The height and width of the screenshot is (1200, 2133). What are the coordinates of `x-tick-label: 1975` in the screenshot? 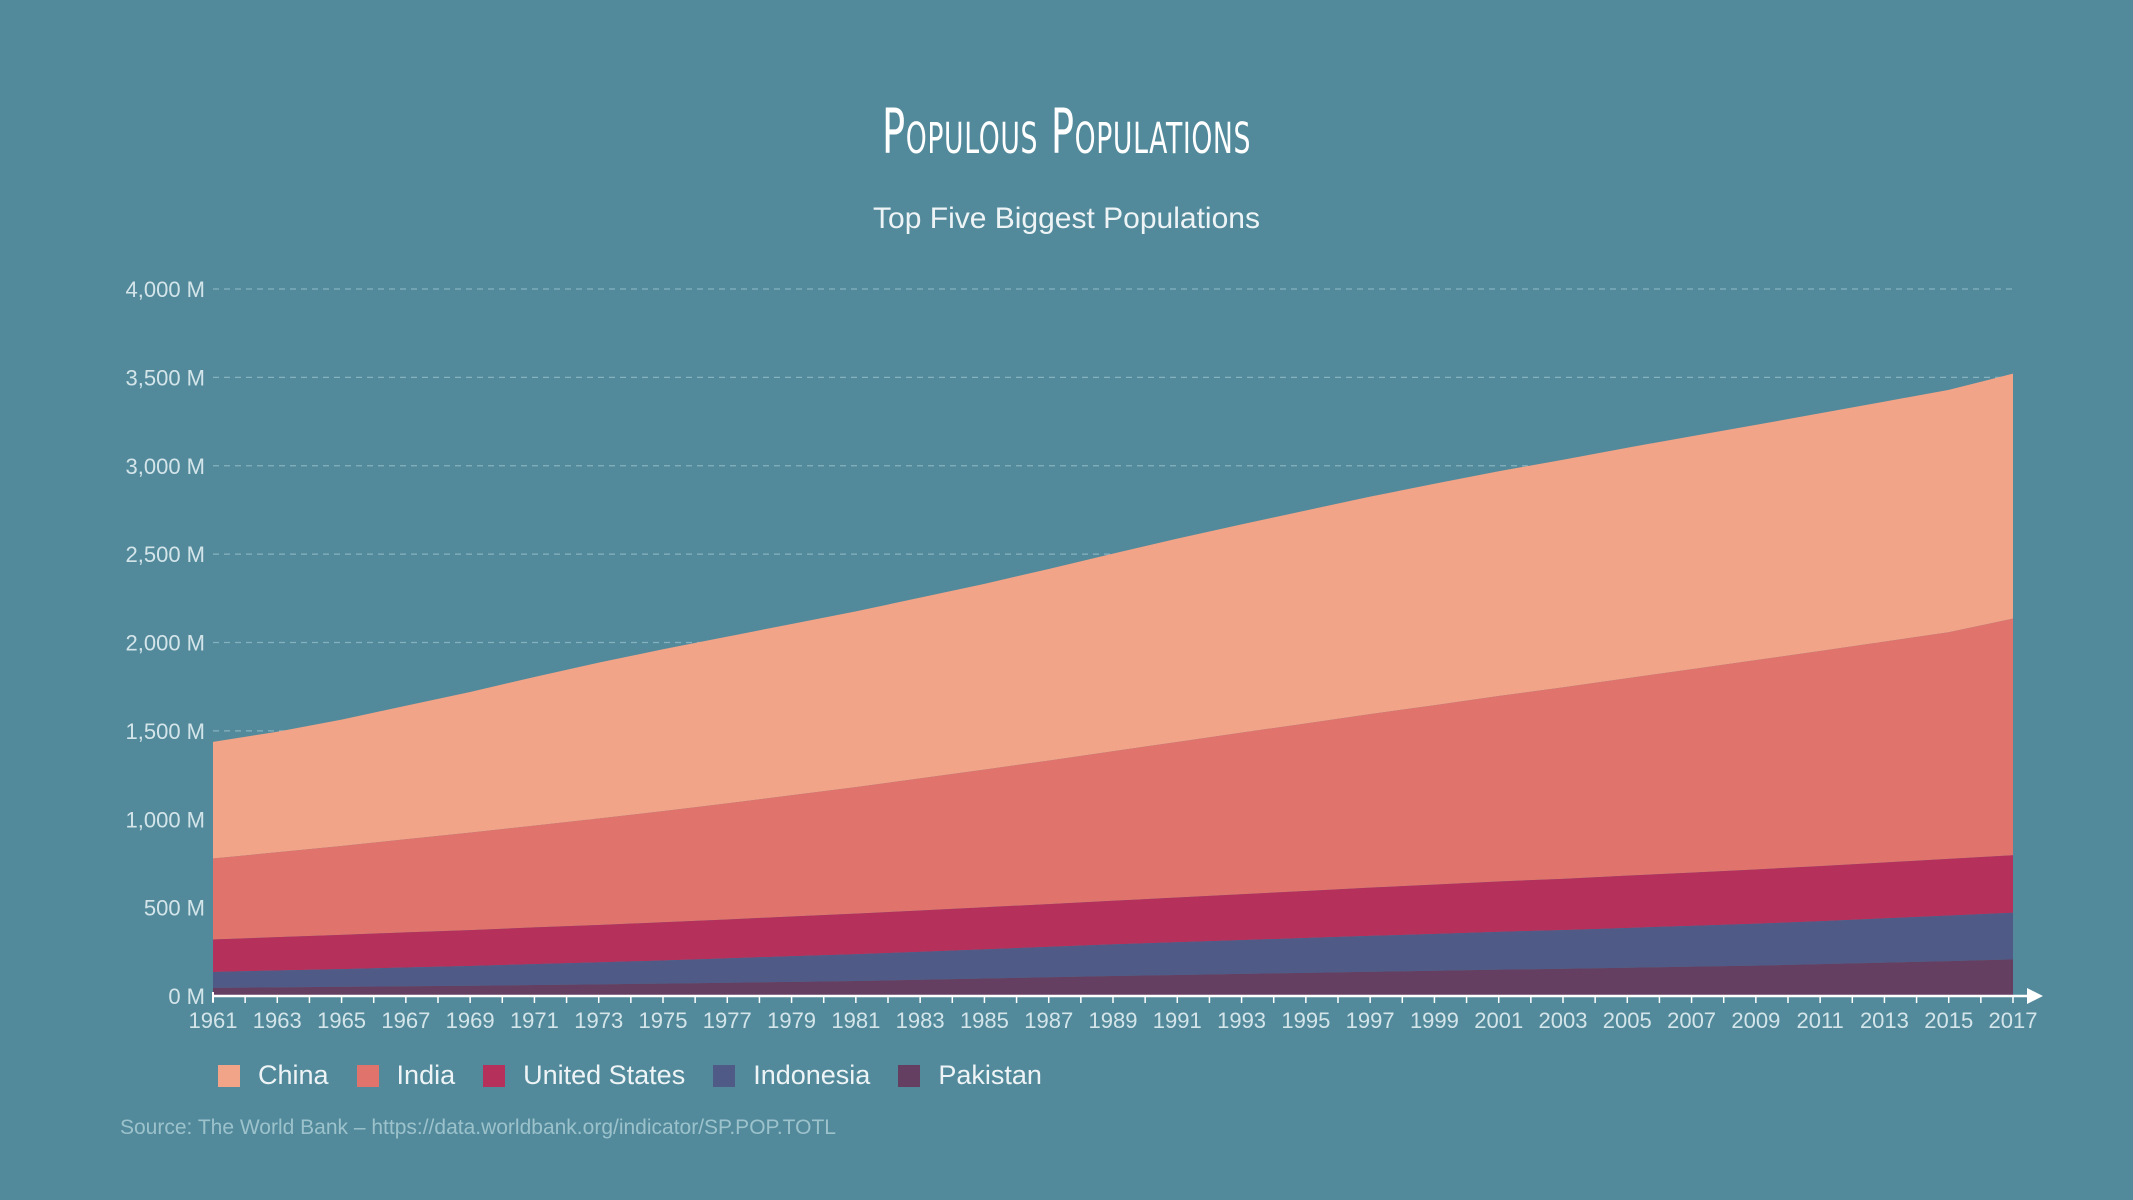 It's located at (663, 1020).